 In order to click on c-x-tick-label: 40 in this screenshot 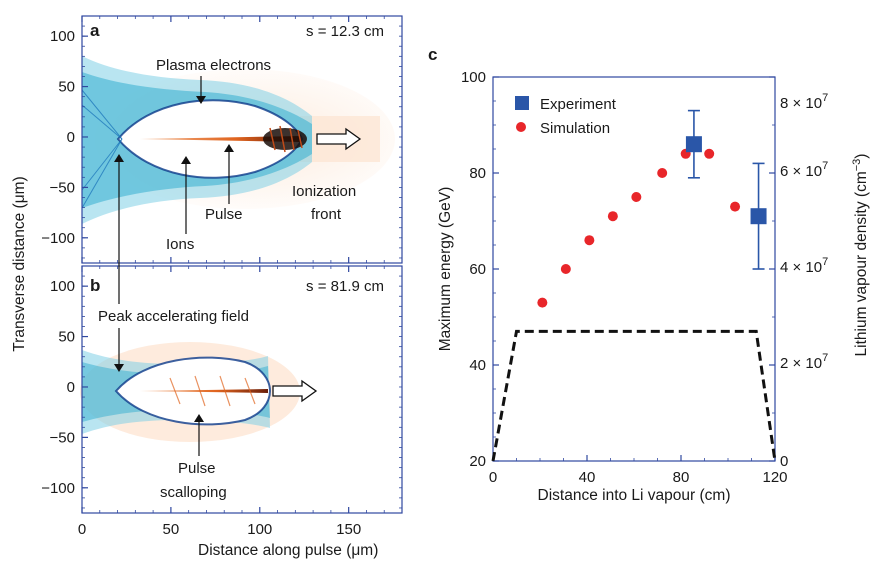, I will do `click(587, 477)`.